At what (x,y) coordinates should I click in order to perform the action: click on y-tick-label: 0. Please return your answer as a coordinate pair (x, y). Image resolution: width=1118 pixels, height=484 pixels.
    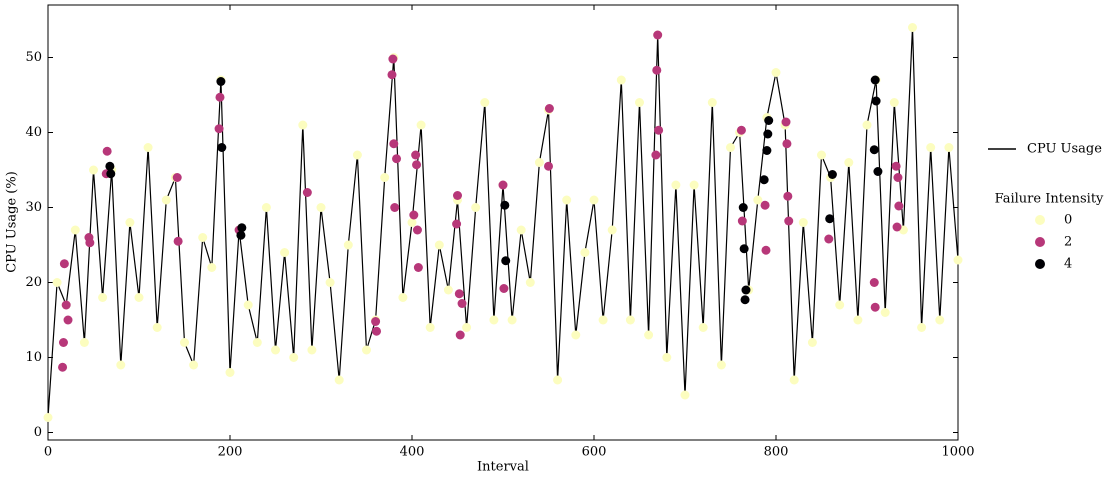
    Looking at the image, I should click on (38, 432).